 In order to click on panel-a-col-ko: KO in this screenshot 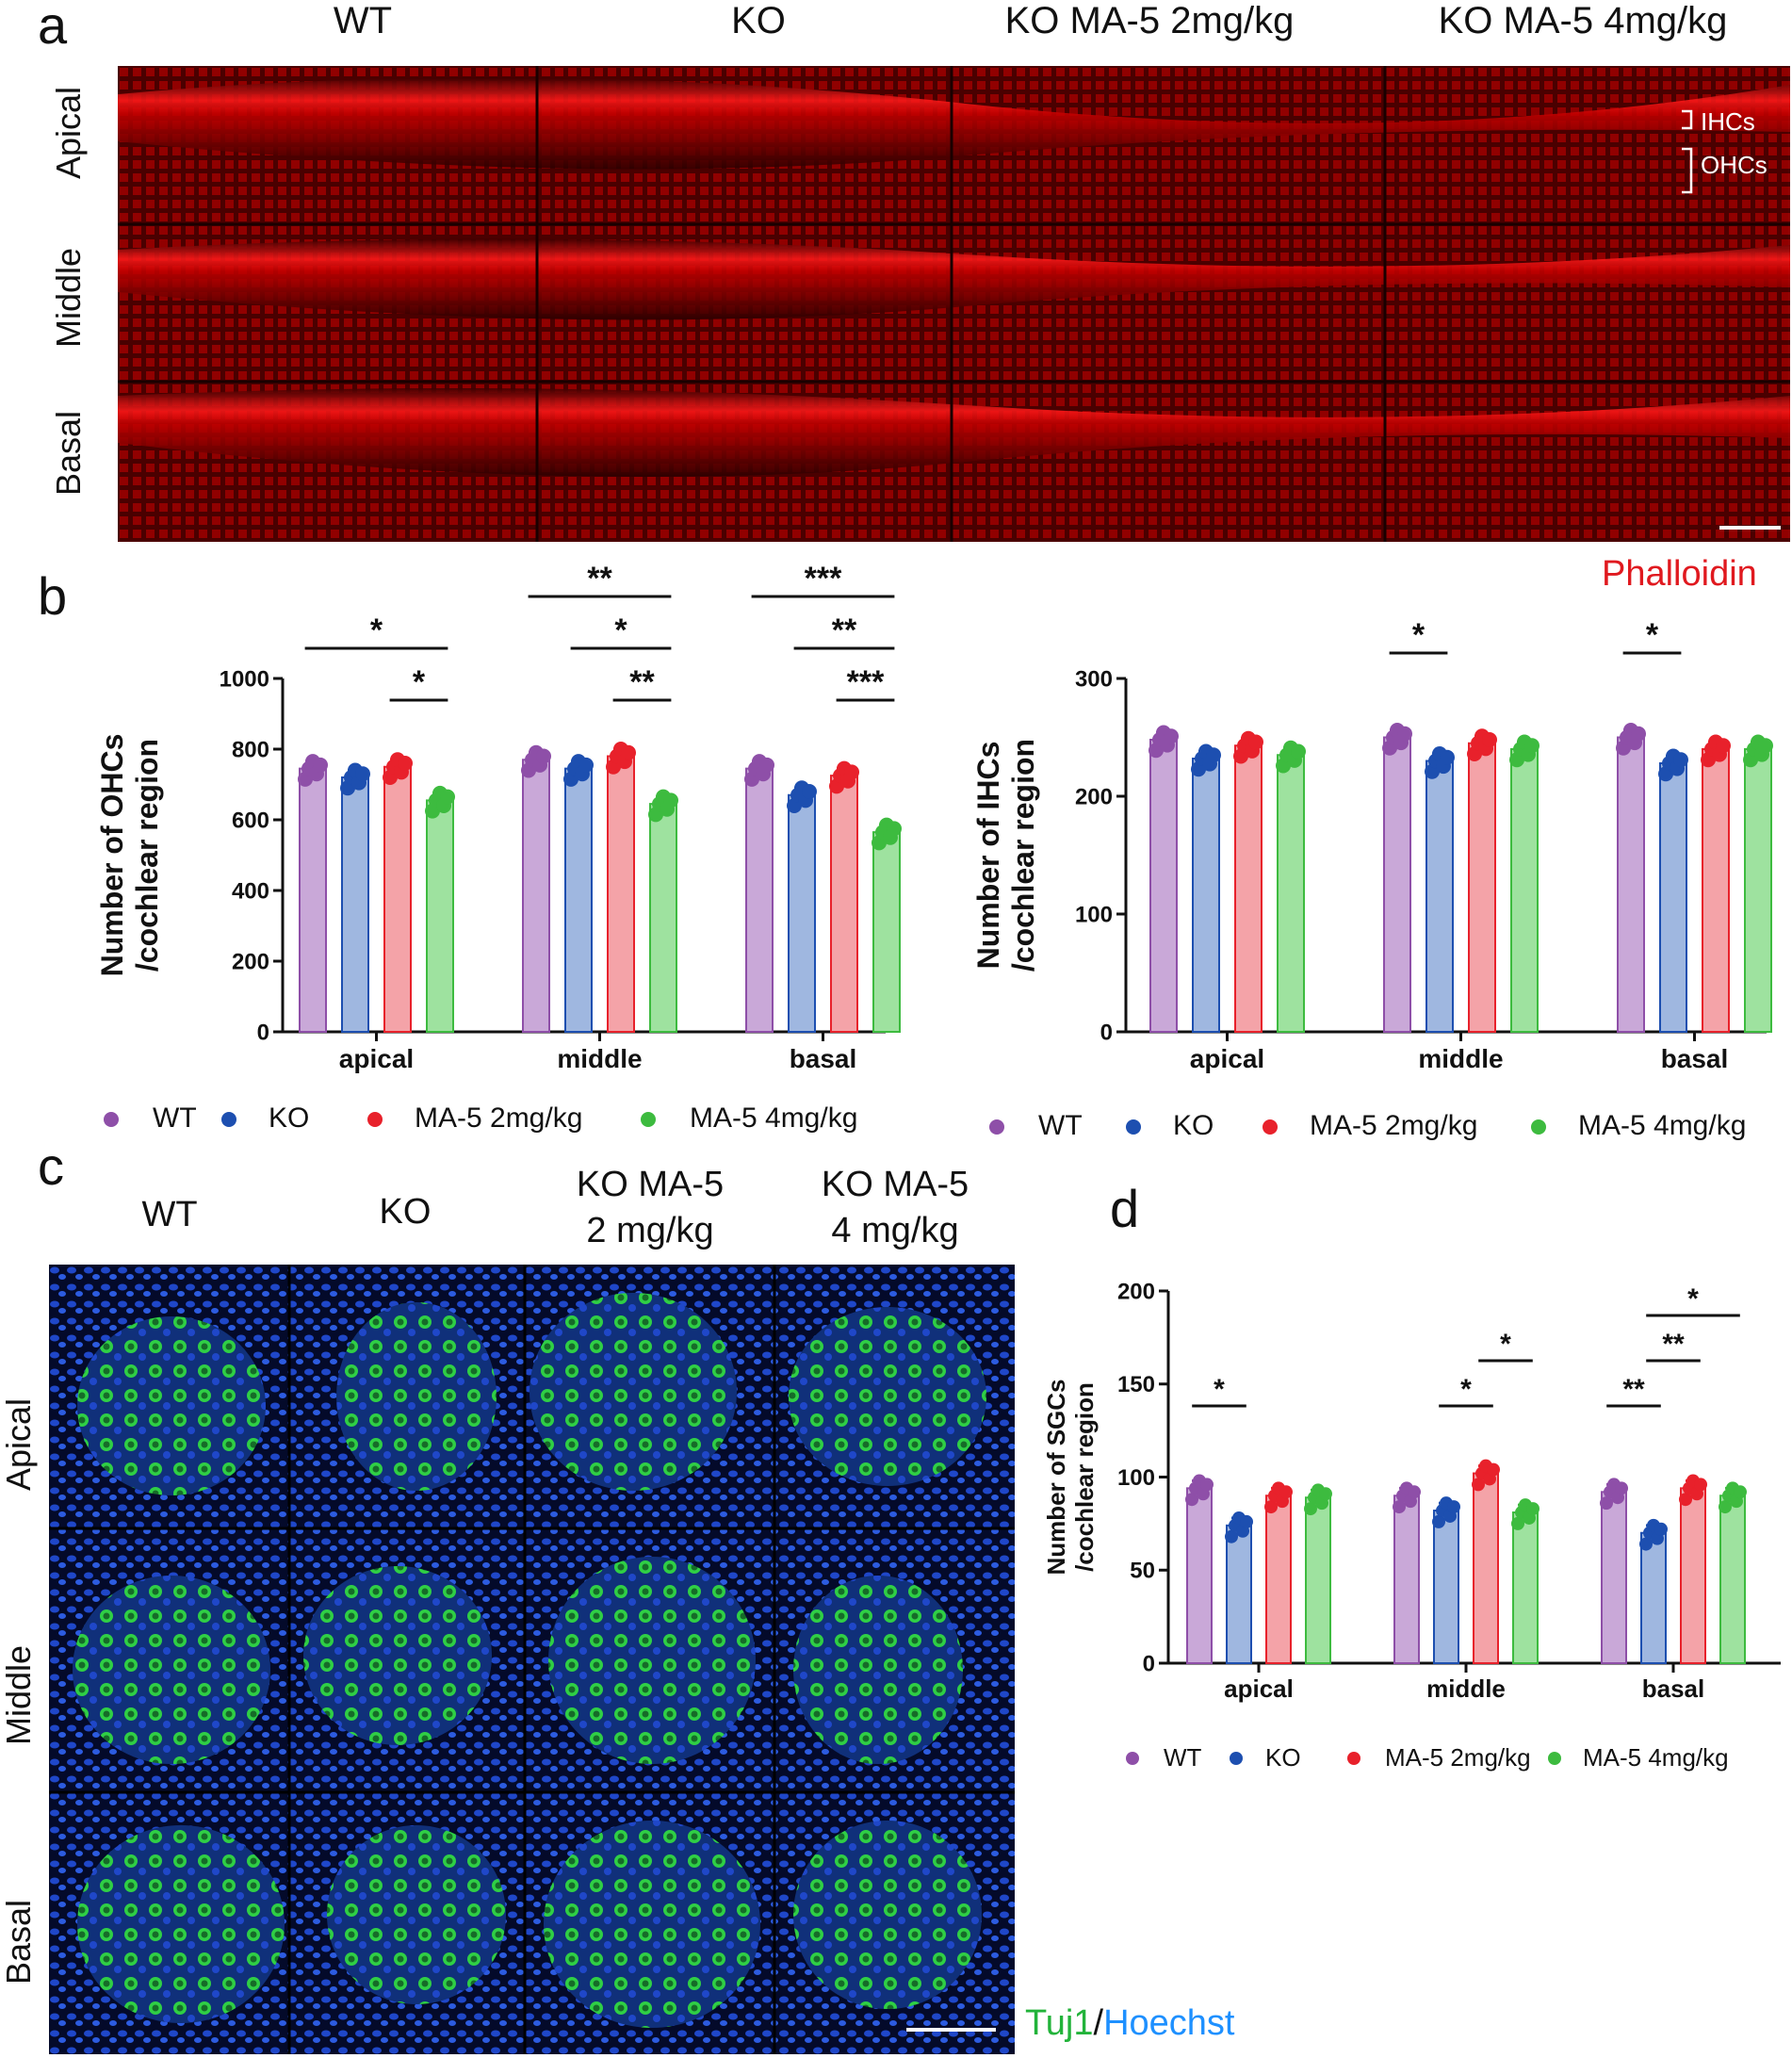, I will do `click(758, 21)`.